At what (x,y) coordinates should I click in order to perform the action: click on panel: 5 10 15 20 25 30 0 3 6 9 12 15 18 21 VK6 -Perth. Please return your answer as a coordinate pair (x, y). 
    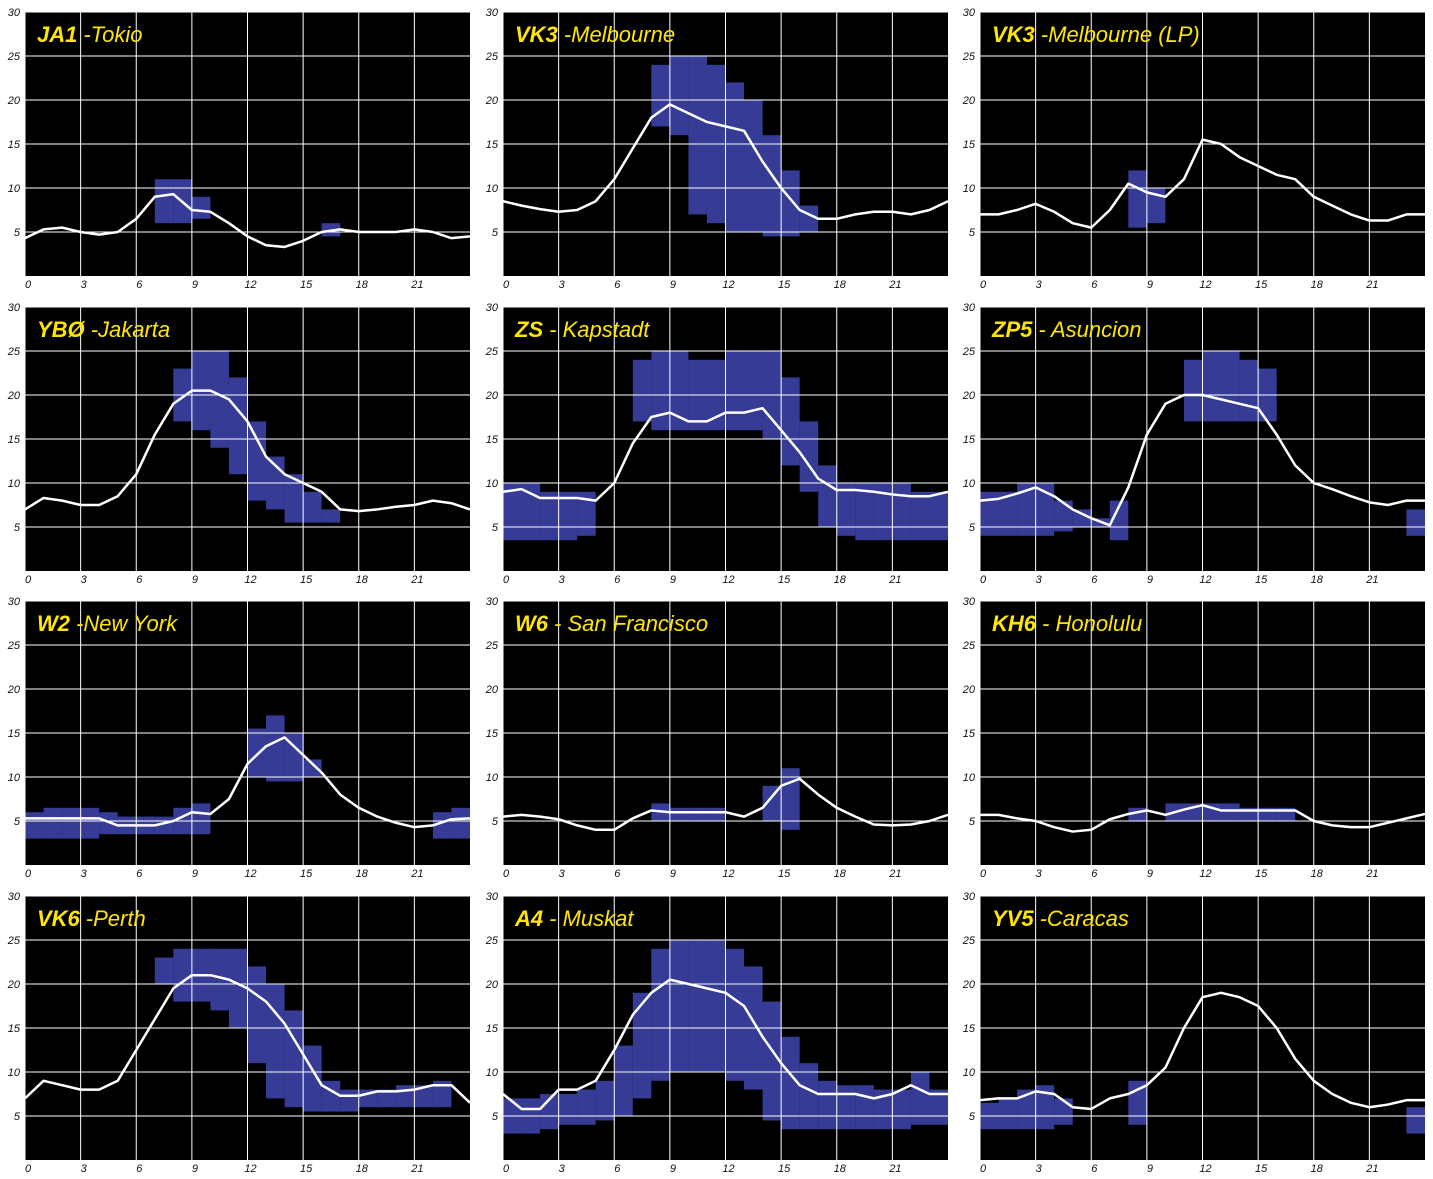
    Looking at the image, I should click on (239, 1033).